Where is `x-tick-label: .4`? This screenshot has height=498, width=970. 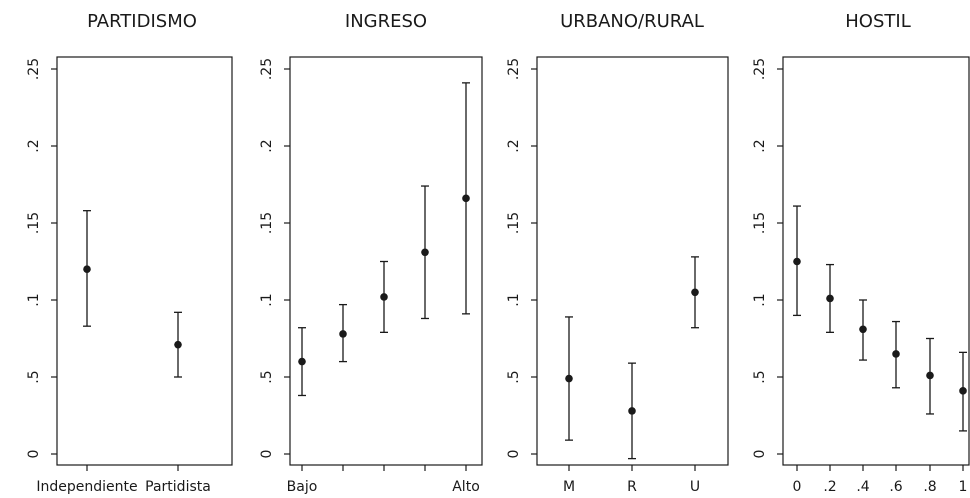
x-tick-label: .4 is located at coordinates (862, 487).